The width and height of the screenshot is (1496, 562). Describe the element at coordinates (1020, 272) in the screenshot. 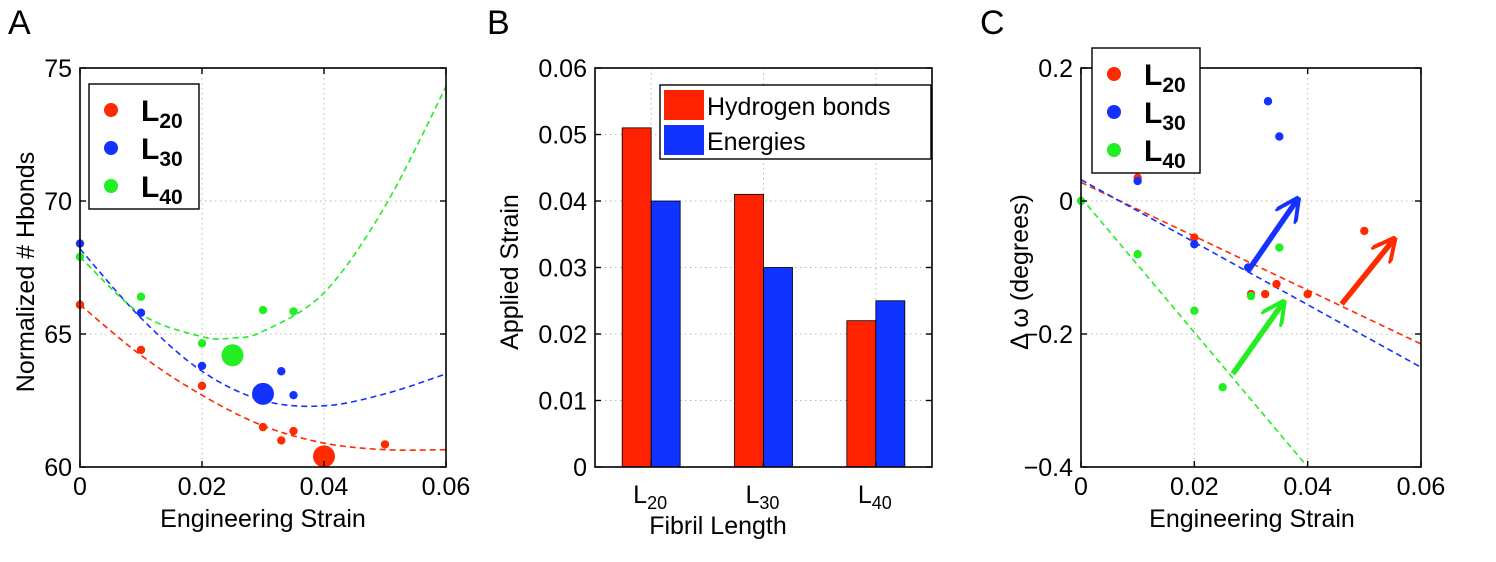

I see `panel-c-ylabel: Δ ω (degrees)` at that location.